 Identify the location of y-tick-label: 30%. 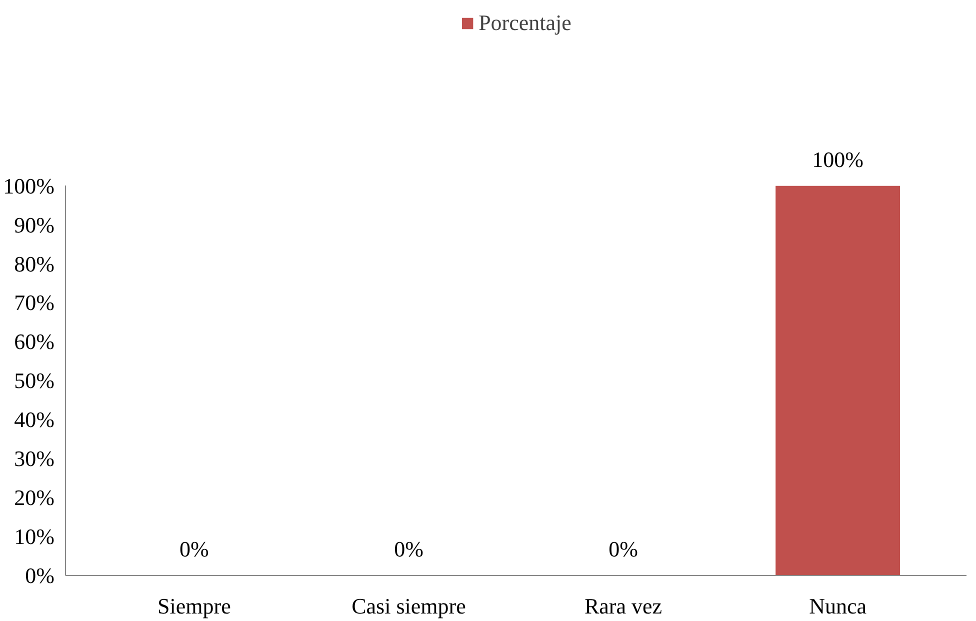
(34, 459).